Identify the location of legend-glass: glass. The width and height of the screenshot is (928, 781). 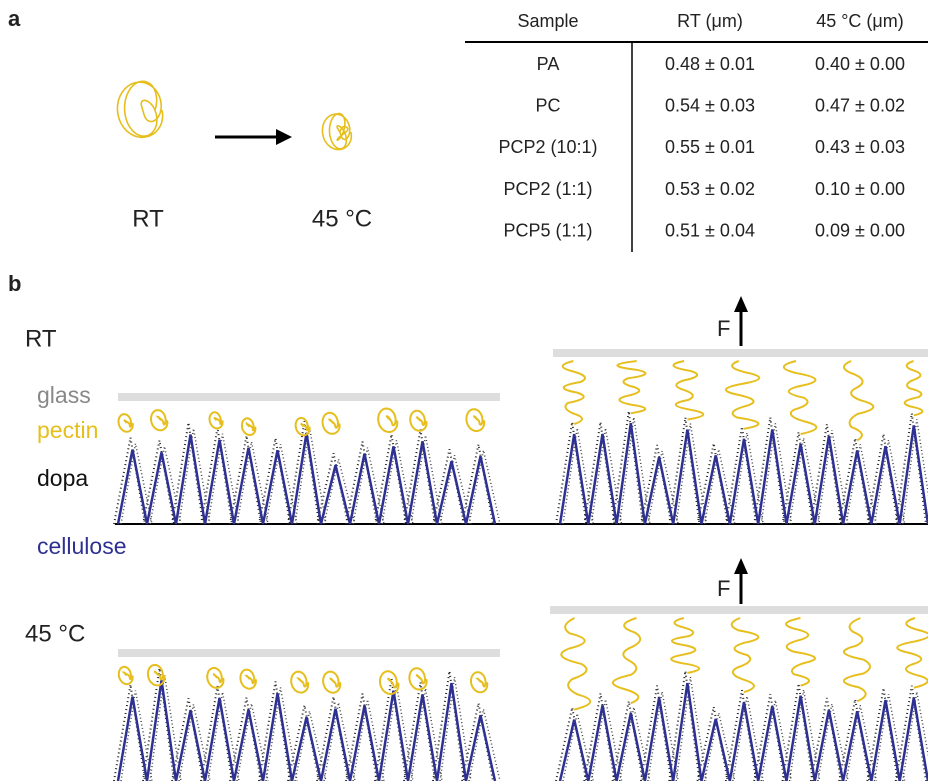
(64, 395).